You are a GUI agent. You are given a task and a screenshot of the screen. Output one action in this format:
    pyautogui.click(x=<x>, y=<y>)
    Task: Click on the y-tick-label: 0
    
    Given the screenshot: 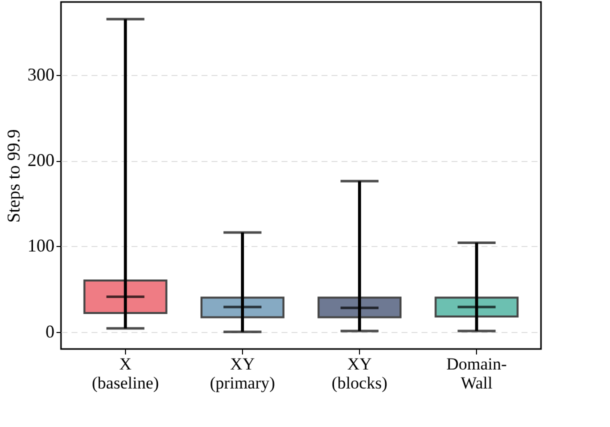 What is the action you would take?
    pyautogui.click(x=50, y=331)
    